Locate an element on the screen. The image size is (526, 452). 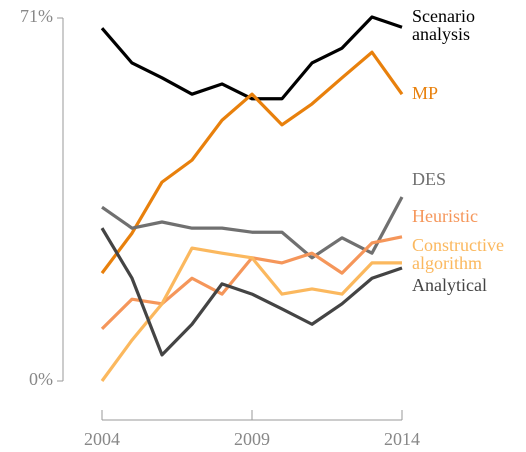
series-label: Heuristic is located at coordinates (445, 216).